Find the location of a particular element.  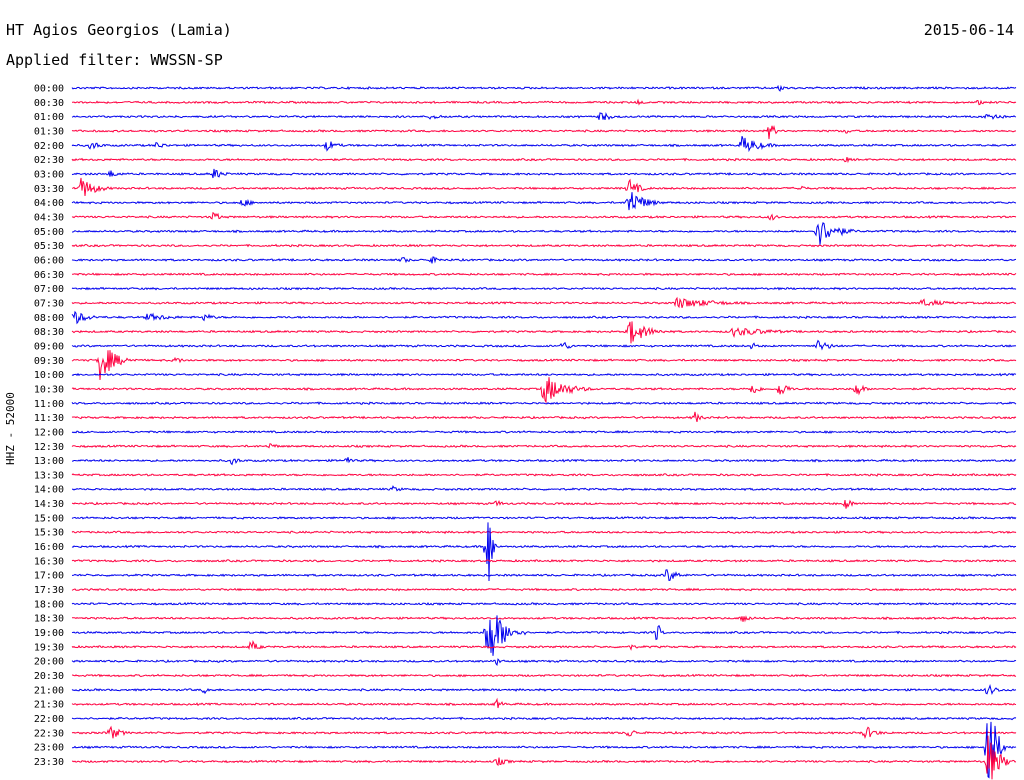

row-time-label: 23:00 is located at coordinates (49, 748).